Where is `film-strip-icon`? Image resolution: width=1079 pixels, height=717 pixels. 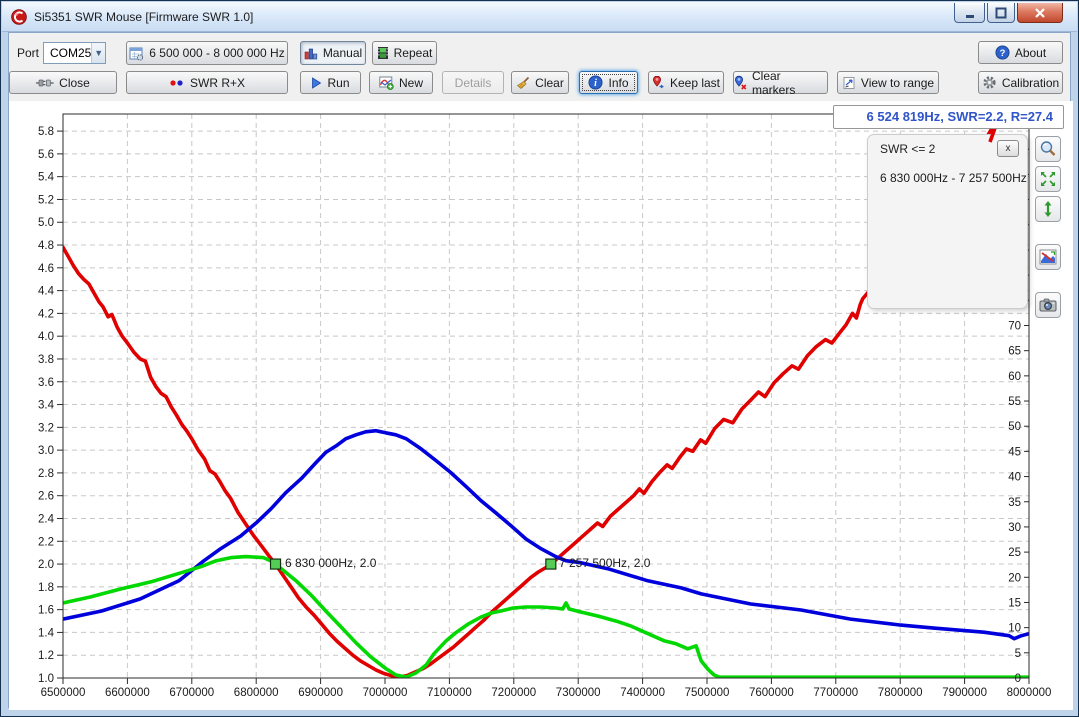 film-strip-icon is located at coordinates (383, 53).